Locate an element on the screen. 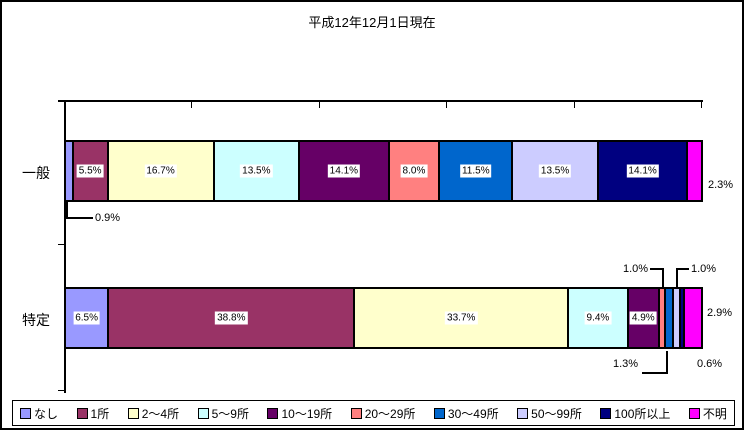  bar-segment-一般-20～29所: 8.0% is located at coordinates (413, 171).